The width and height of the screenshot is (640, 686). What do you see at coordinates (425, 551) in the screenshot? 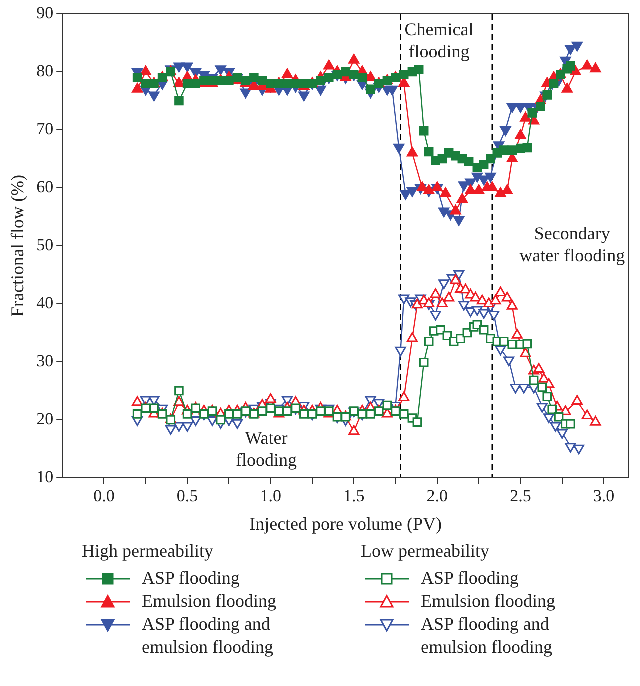
I see `text: Low permeability` at bounding box center [425, 551].